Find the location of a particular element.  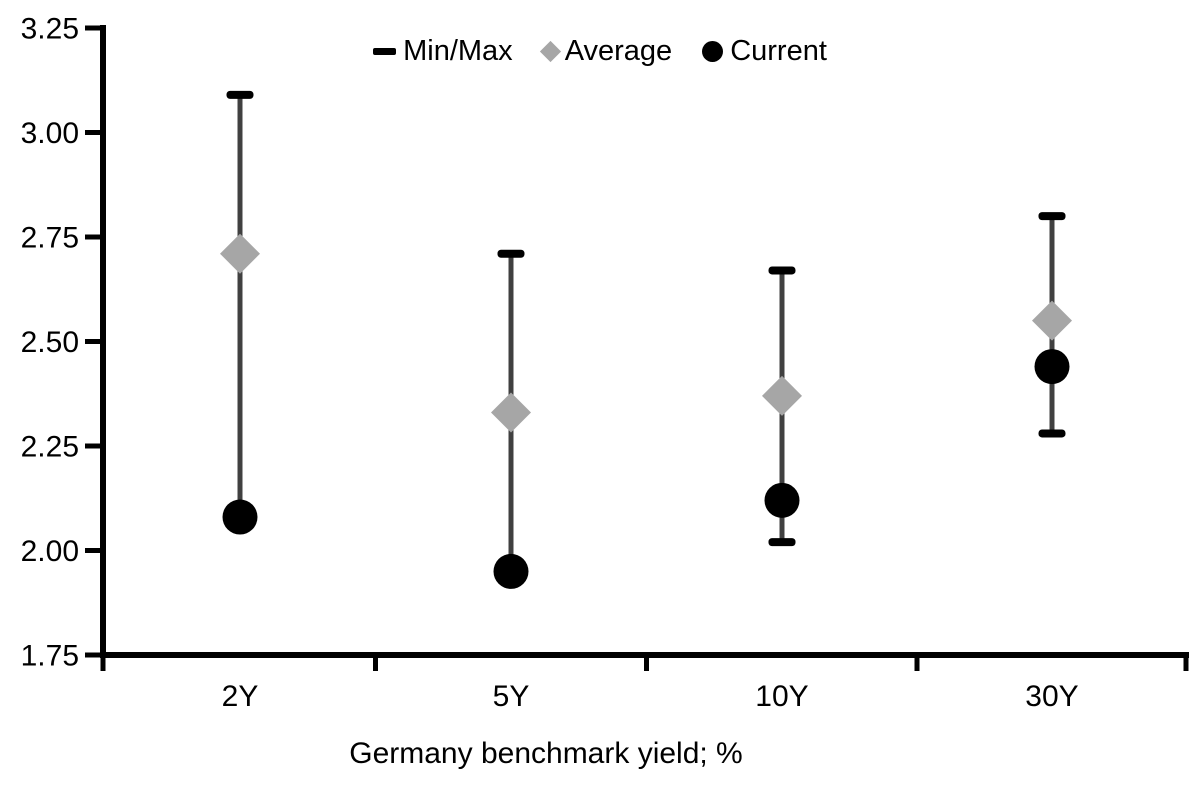

average-diamond-icon is located at coordinates (550, 51).